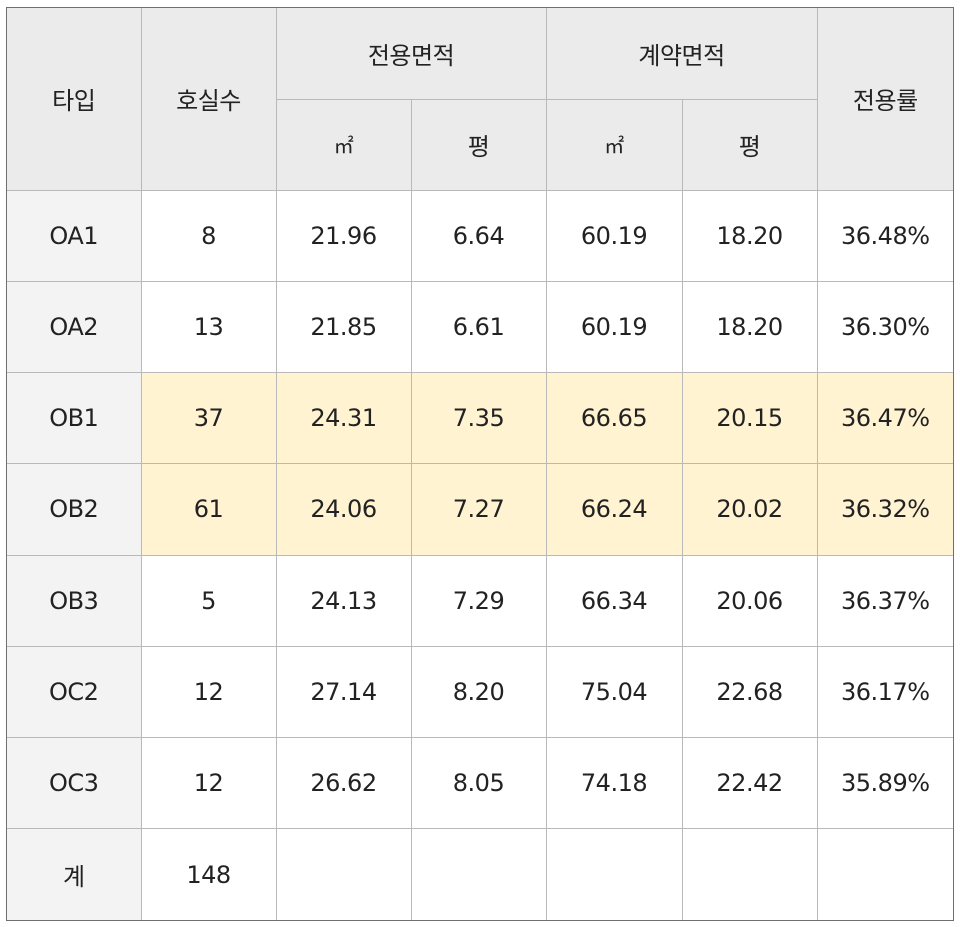 The height and width of the screenshot is (927, 960). Describe the element at coordinates (681, 54) in the screenshot. I see `header-contract-area: 계약면적` at that location.